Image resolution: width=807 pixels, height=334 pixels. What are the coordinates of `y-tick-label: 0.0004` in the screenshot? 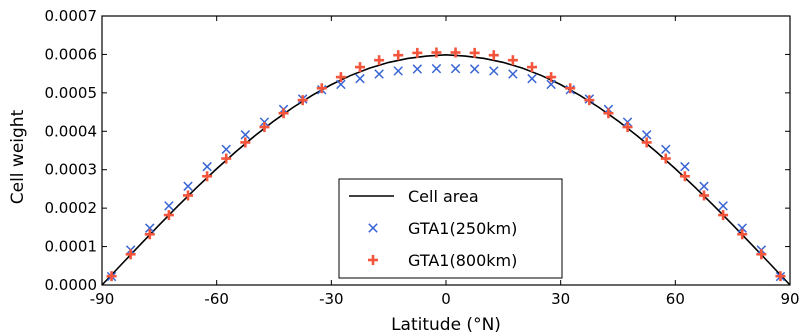 It's located at (71, 131).